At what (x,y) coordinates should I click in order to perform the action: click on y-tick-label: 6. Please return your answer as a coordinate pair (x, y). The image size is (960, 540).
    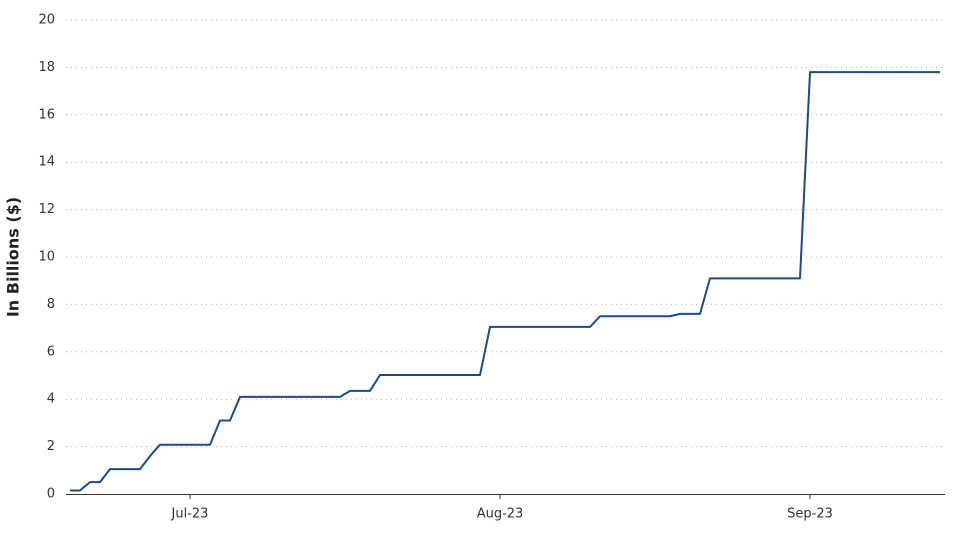
    Looking at the image, I should click on (51, 351).